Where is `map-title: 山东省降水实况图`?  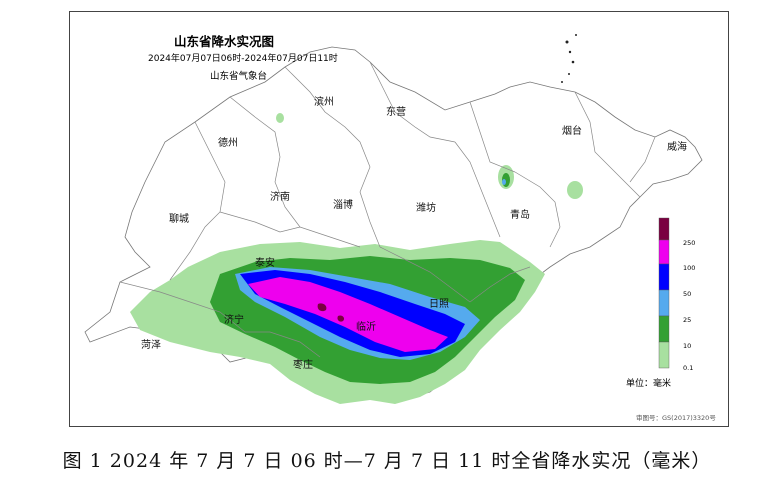 map-title: 山东省降水实况图 is located at coordinates (224, 41).